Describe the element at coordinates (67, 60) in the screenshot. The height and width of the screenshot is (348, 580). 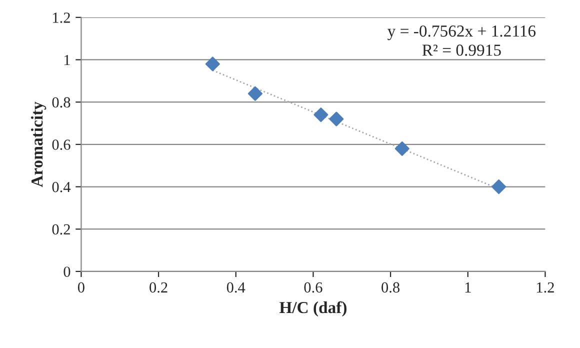
I see `y-tick-label: 1` at that location.